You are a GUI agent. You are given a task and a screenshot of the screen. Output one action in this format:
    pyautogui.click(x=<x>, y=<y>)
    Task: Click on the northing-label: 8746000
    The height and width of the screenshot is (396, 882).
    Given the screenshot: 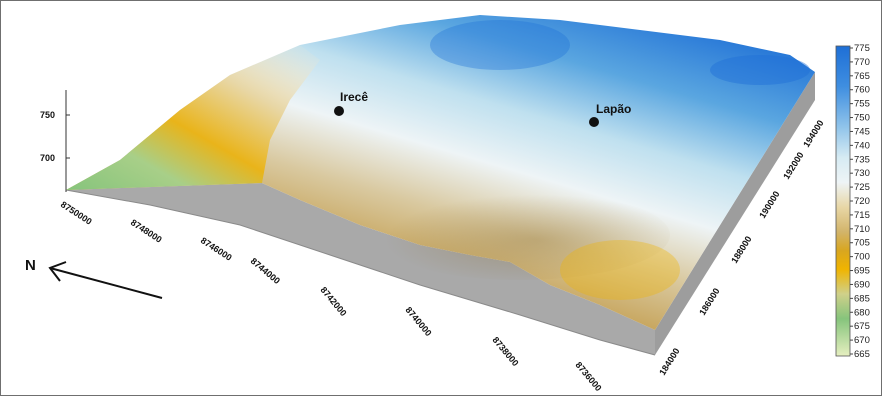 What is the action you would take?
    pyautogui.click(x=216, y=248)
    